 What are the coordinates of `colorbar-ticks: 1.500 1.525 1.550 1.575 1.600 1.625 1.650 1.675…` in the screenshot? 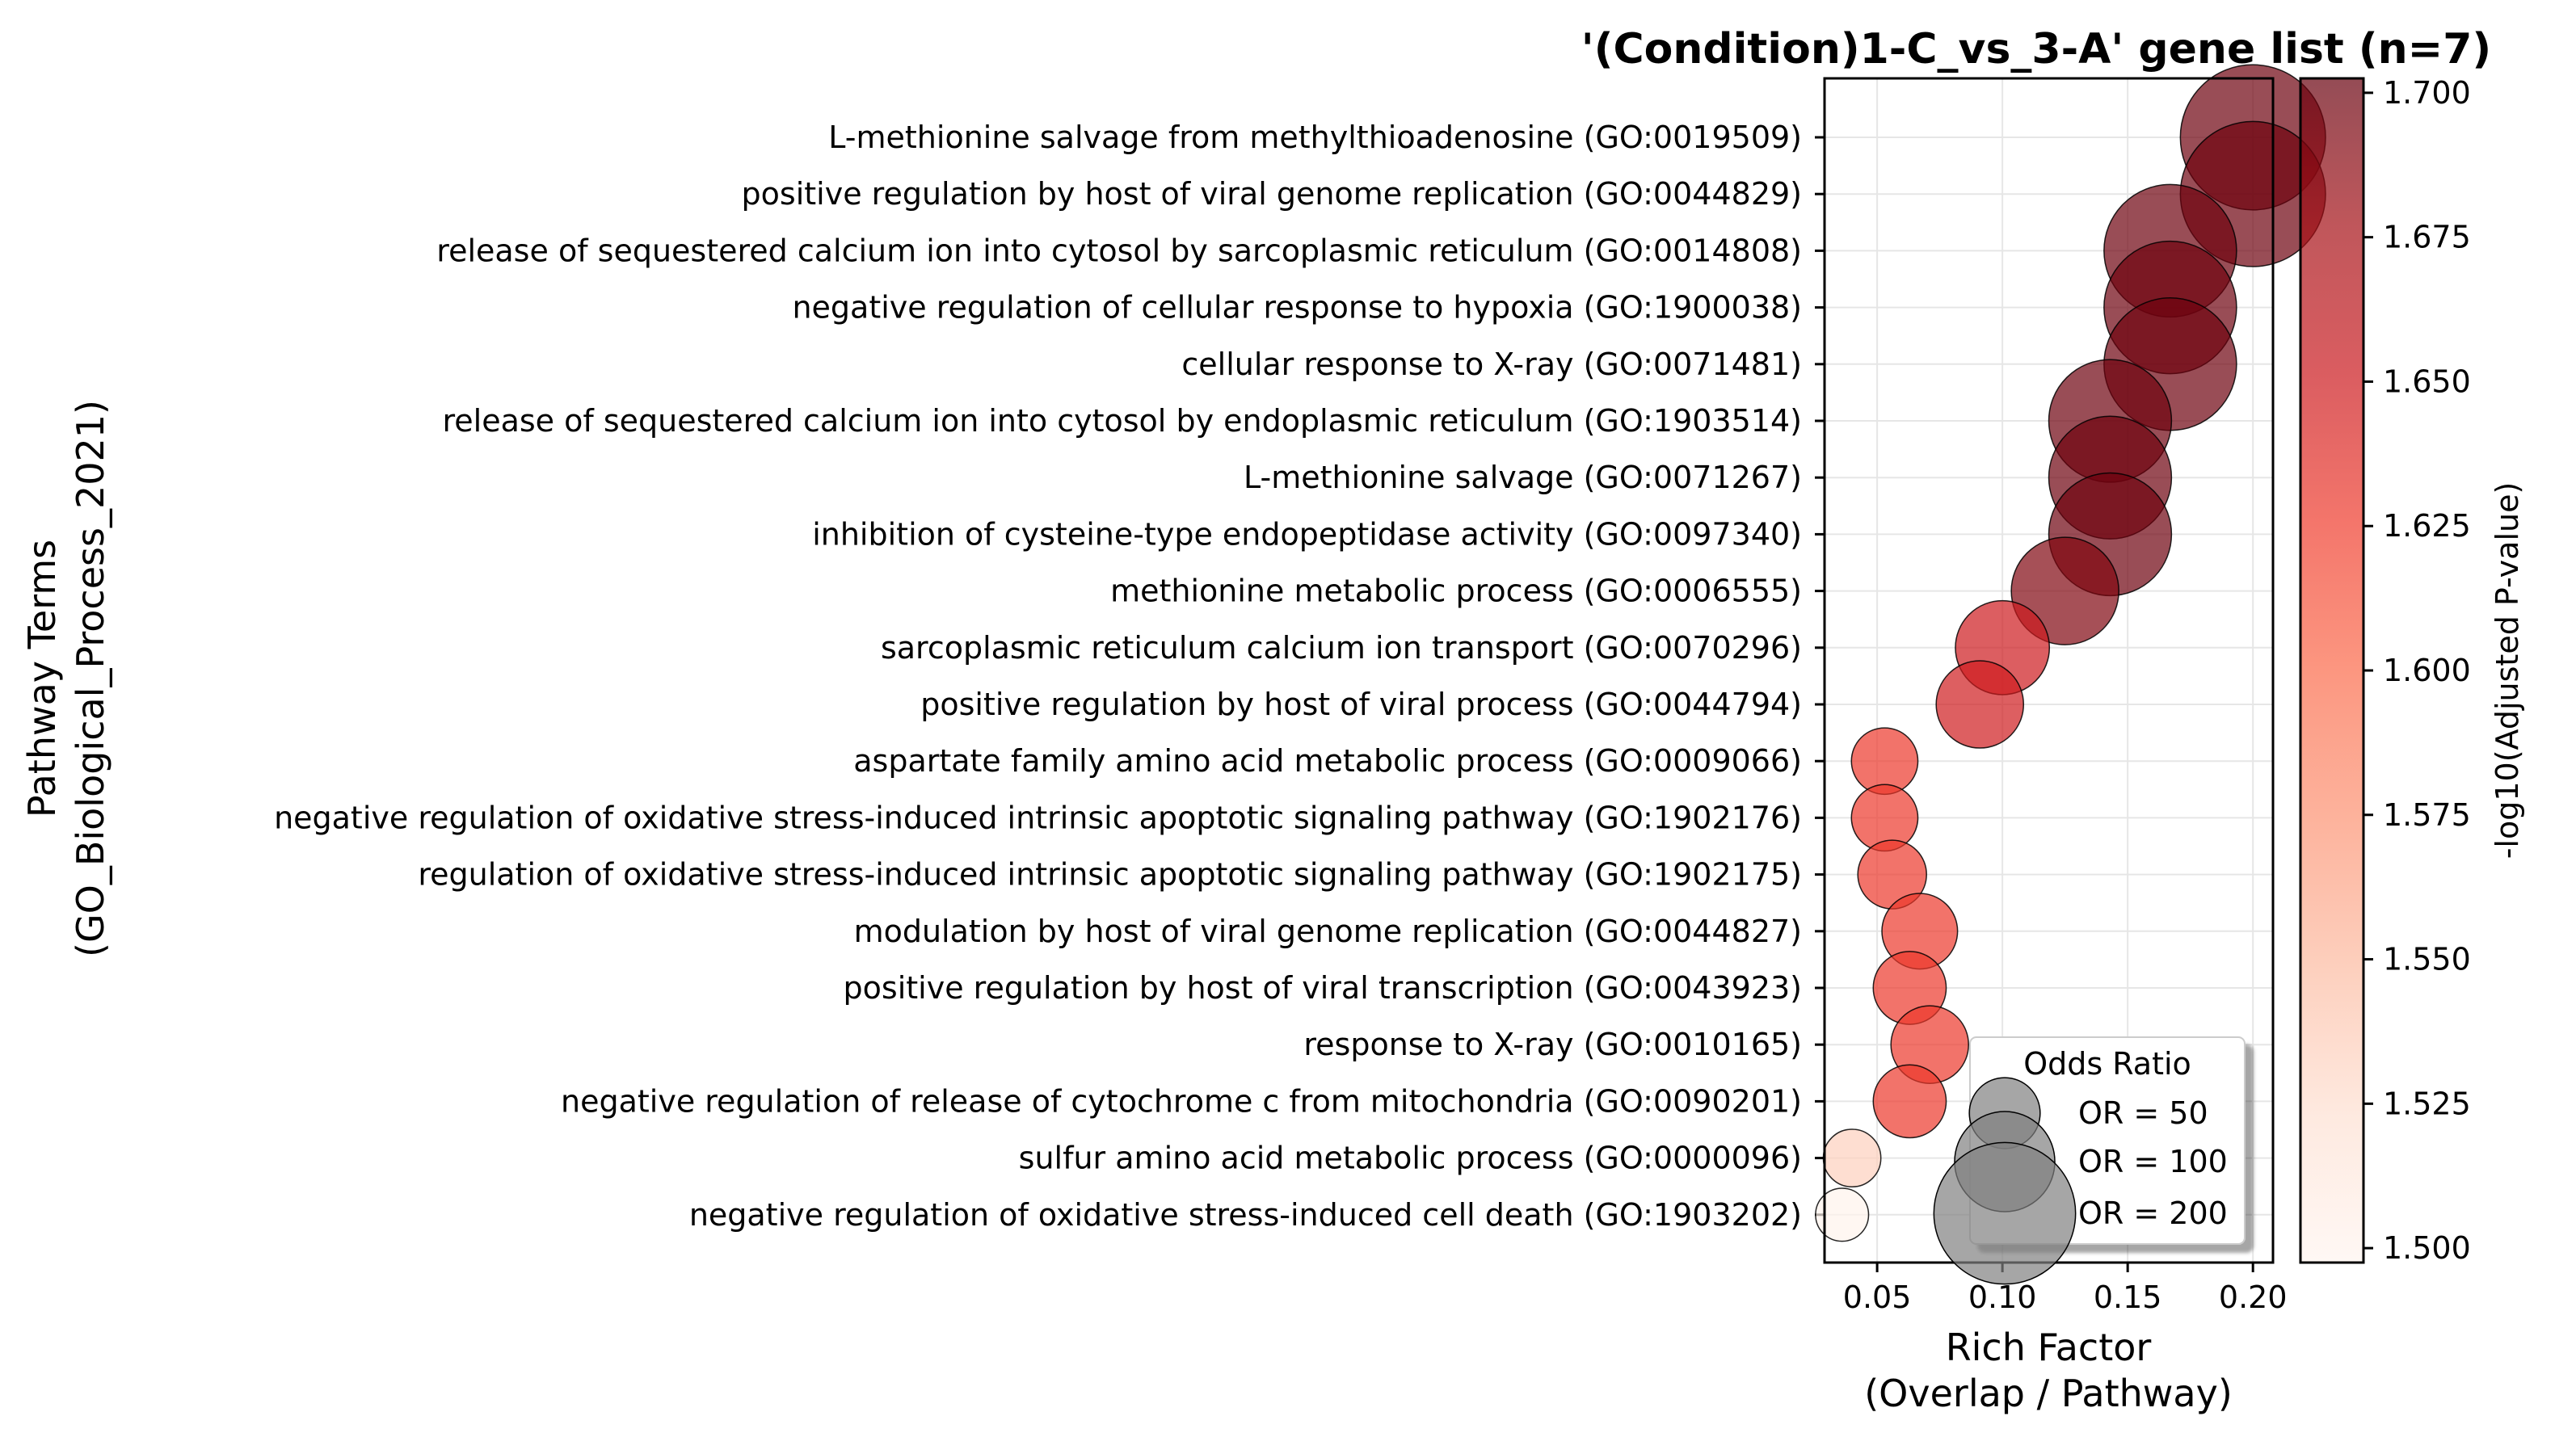 It's located at (2417, 670).